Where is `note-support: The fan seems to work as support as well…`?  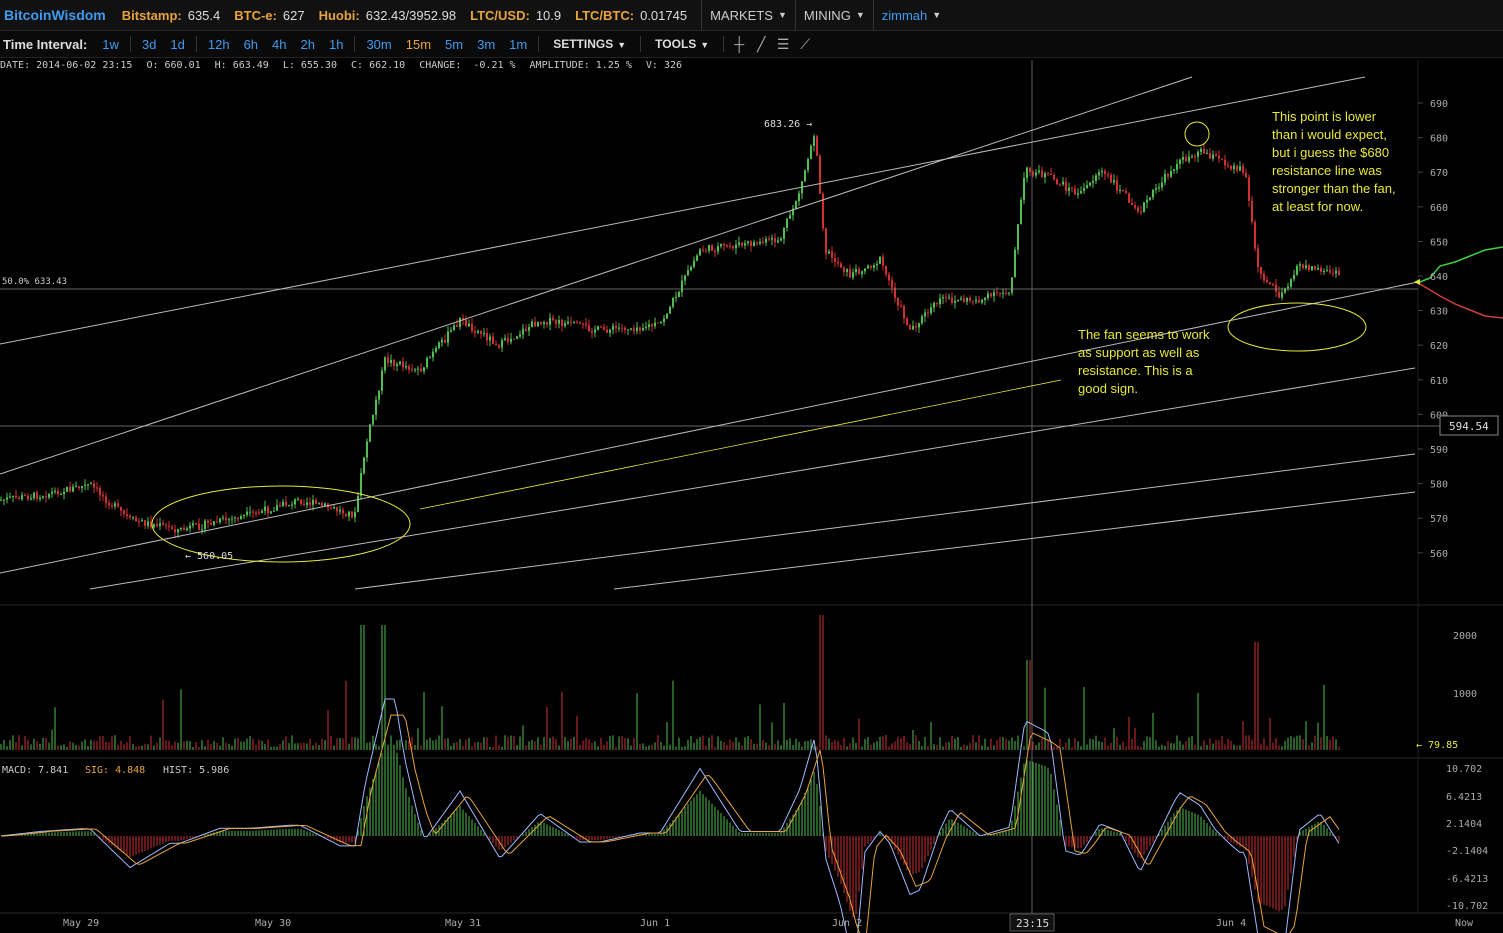 note-support: The fan seems to work as support as well… is located at coordinates (1144, 362).